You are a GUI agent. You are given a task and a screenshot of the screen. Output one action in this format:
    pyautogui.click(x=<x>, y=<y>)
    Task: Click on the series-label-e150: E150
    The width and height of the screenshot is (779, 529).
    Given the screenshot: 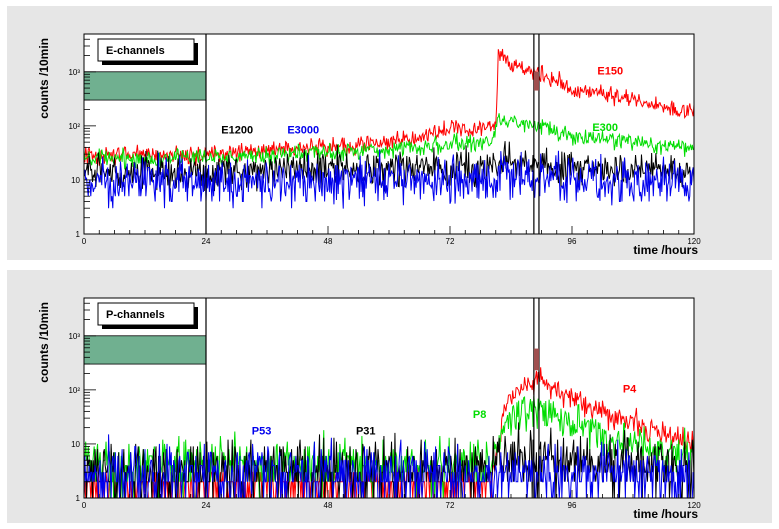 What is the action you would take?
    pyautogui.click(x=610, y=71)
    